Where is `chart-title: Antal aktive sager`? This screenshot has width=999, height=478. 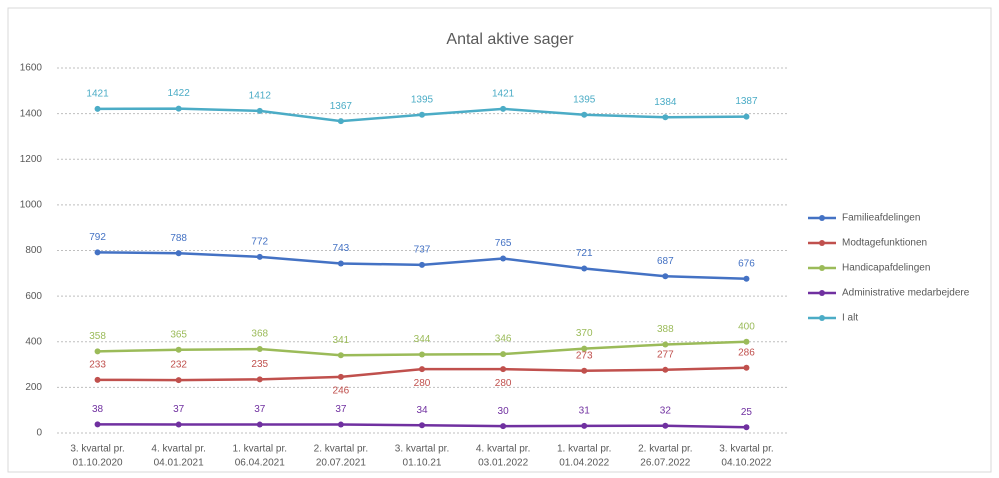
chart-title: Antal aktive sager is located at coordinates (510, 39).